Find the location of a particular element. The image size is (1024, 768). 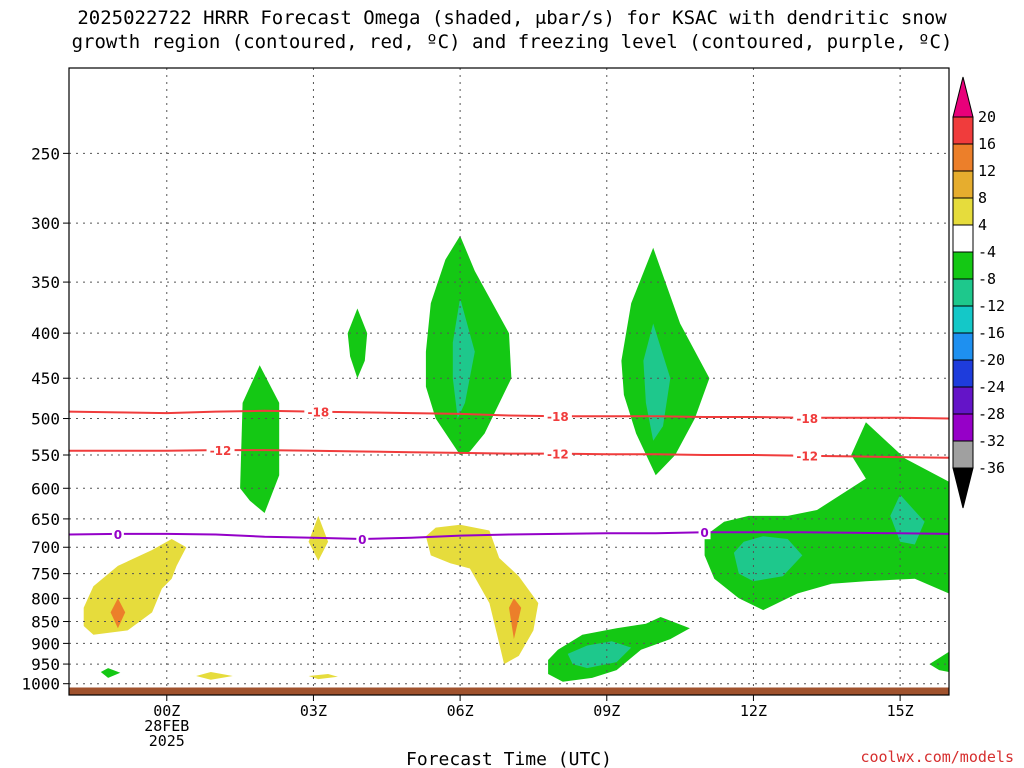

colorbar-label--12: -12 is located at coordinates (991, 306).